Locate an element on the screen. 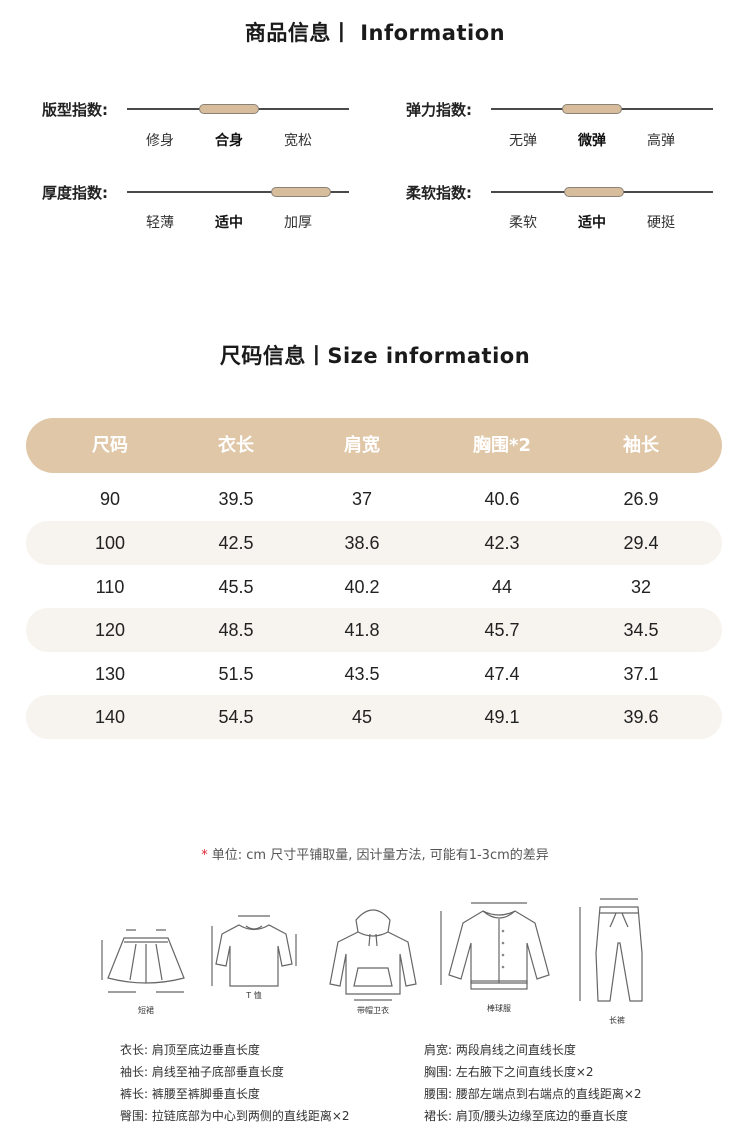 Image resolution: width=750 pixels, height=1143 pixels. cell-length: 39.5 is located at coordinates (236, 499).